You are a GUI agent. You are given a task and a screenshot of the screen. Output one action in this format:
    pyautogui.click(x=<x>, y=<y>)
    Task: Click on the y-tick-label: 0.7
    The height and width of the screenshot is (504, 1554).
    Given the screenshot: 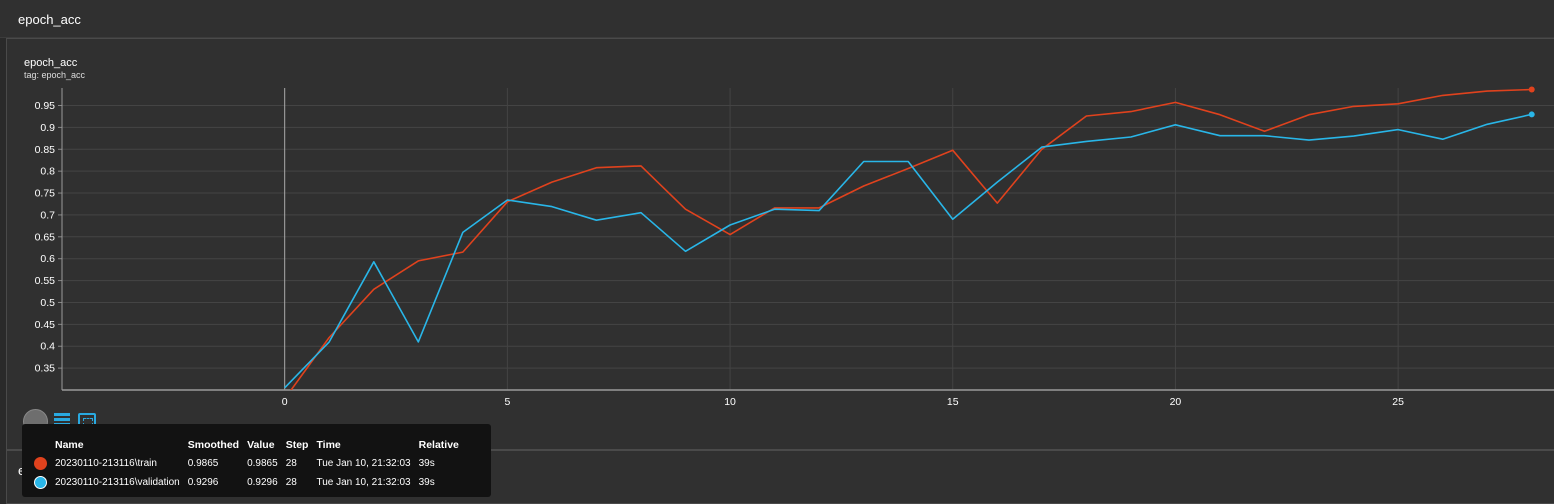 What is the action you would take?
    pyautogui.click(x=47, y=215)
    